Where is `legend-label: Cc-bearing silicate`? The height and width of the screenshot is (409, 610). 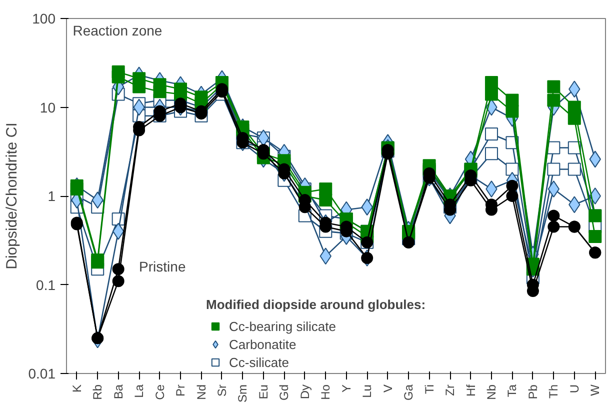
legend-label: Cc-bearing silicate is located at coordinates (282, 326).